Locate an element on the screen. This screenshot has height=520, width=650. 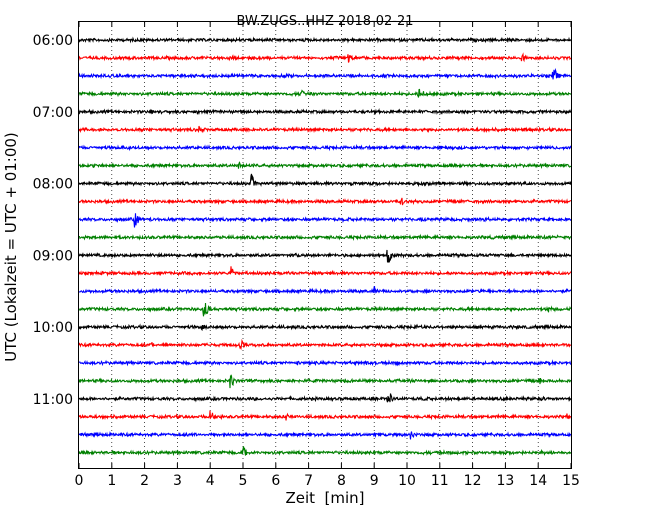
x-tick-label: 4 is located at coordinates (210, 481).